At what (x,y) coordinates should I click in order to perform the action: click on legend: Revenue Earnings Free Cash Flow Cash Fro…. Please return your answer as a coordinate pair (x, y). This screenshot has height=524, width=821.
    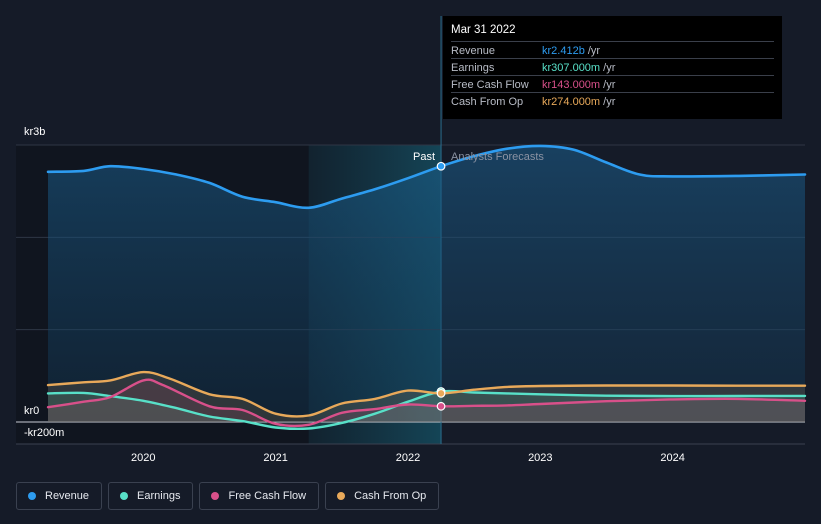
    Looking at the image, I should click on (228, 497).